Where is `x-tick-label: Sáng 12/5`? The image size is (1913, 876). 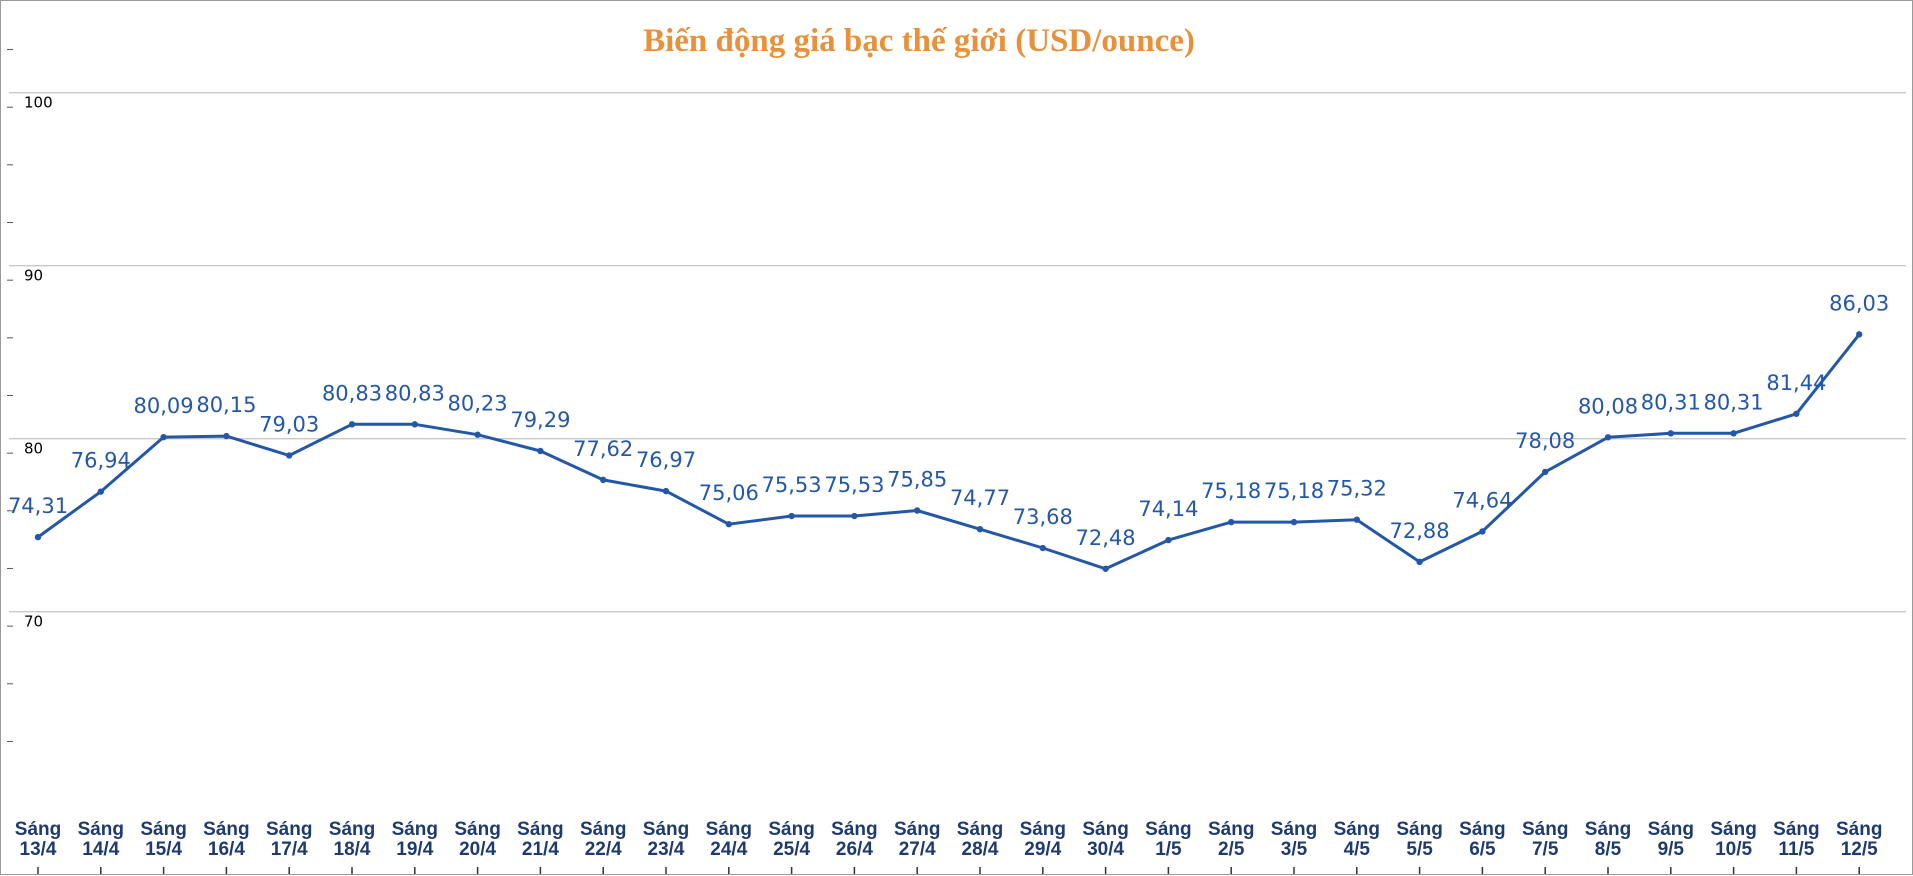
x-tick-label: Sáng 12/5 is located at coordinates (1859, 839).